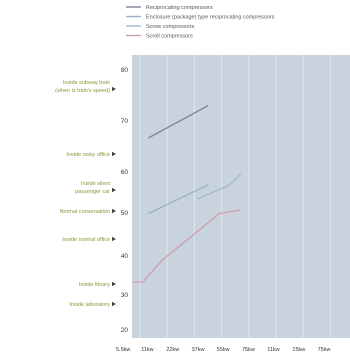 This screenshot has width=350, height=356. What do you see at coordinates (125, 172) in the screenshot?
I see `y-tick-label: 60` at bounding box center [125, 172].